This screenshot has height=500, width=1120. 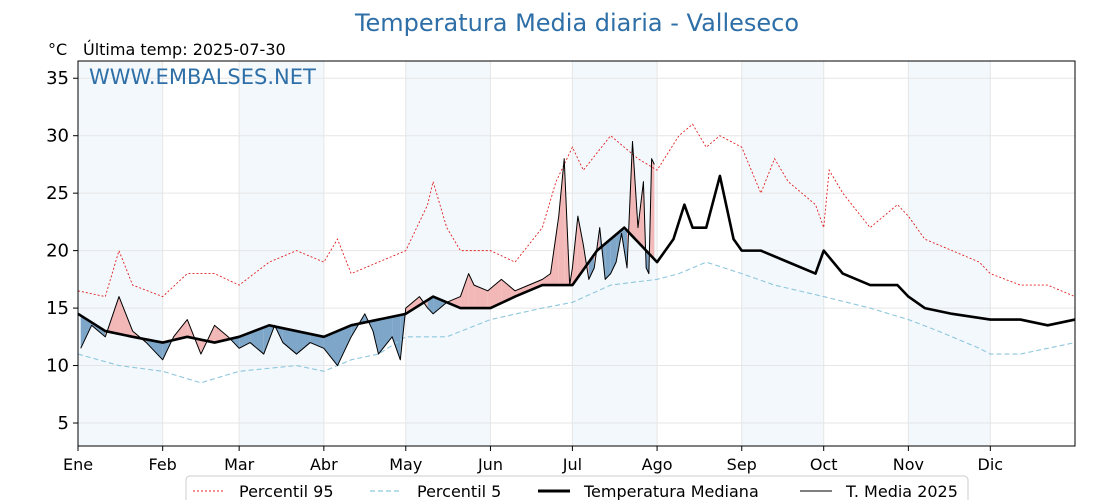 I want to click on legend-label-p5: Percentil 5, so click(x=459, y=491).